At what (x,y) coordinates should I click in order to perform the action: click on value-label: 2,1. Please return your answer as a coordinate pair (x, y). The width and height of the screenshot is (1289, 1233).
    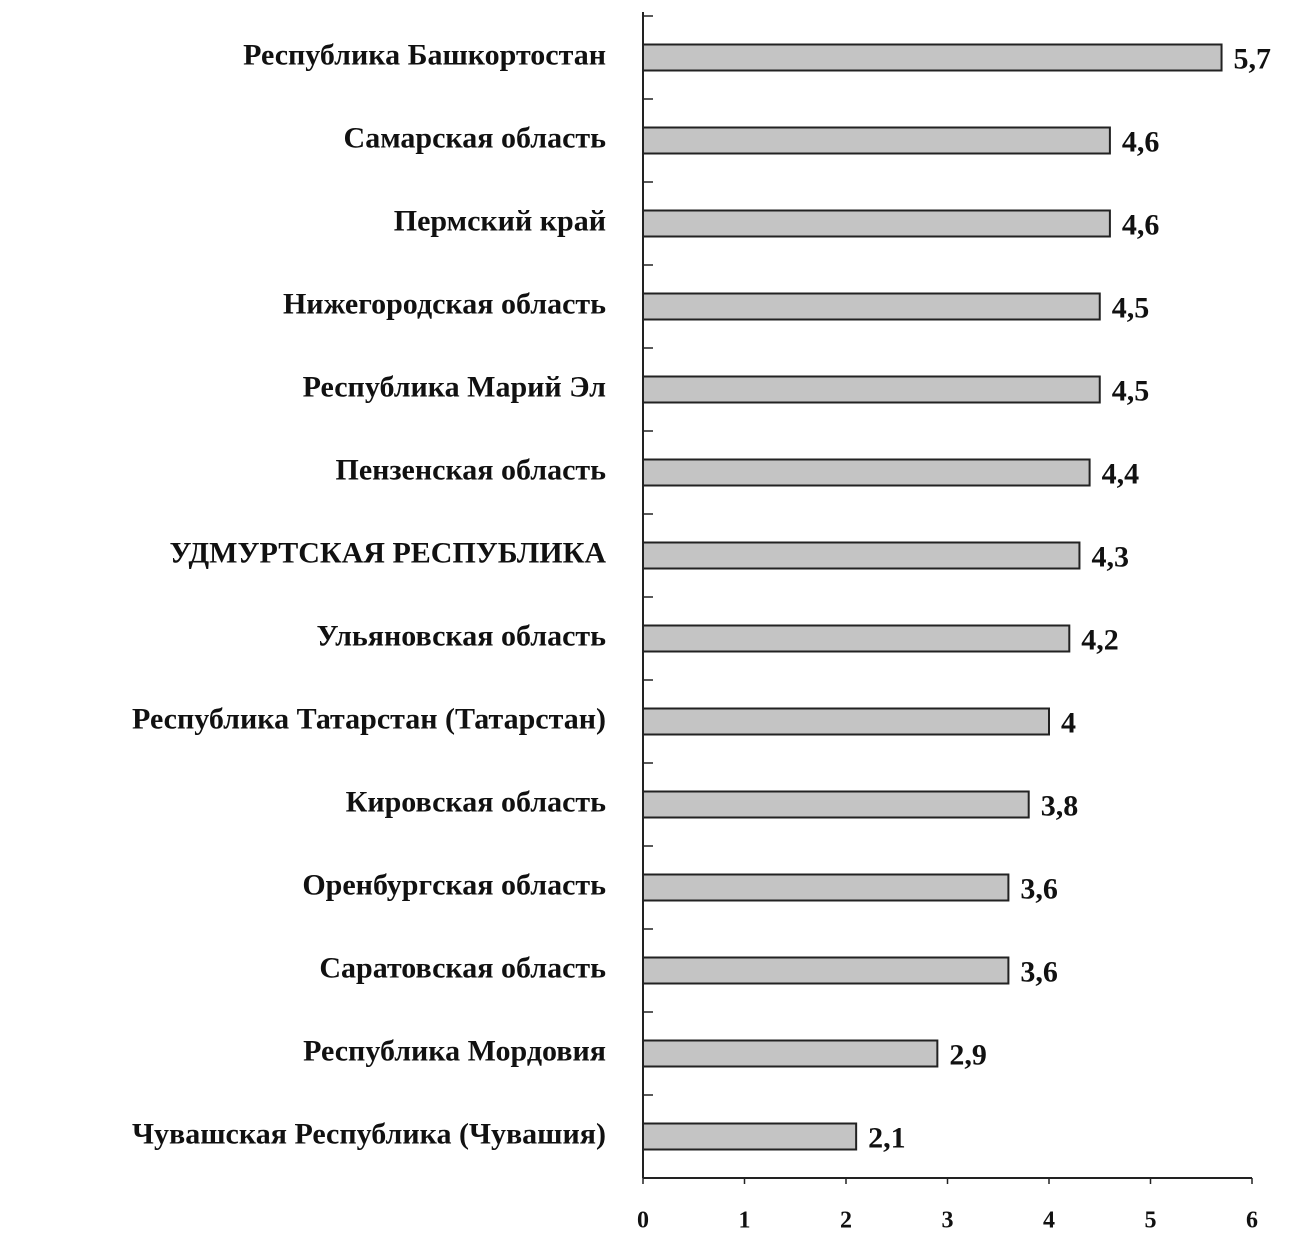
    Looking at the image, I should click on (887, 1137).